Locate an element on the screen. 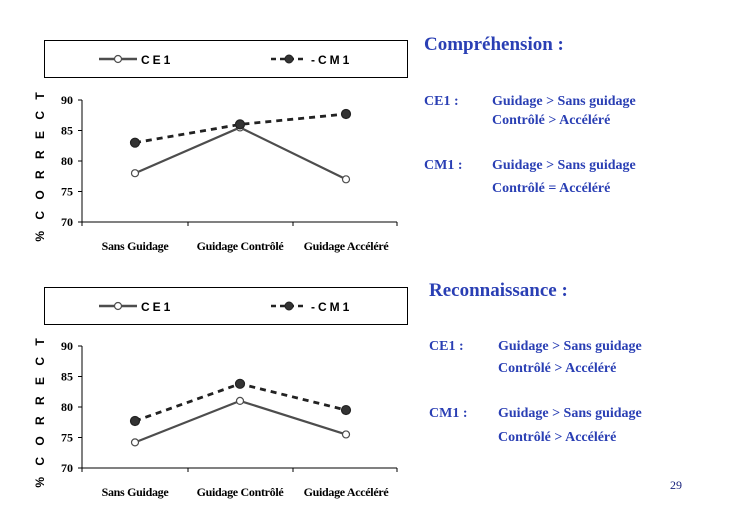 This screenshot has height=517, width=747. comprehension-cm1-line1: Guidage > Sans guidage is located at coordinates (564, 165).